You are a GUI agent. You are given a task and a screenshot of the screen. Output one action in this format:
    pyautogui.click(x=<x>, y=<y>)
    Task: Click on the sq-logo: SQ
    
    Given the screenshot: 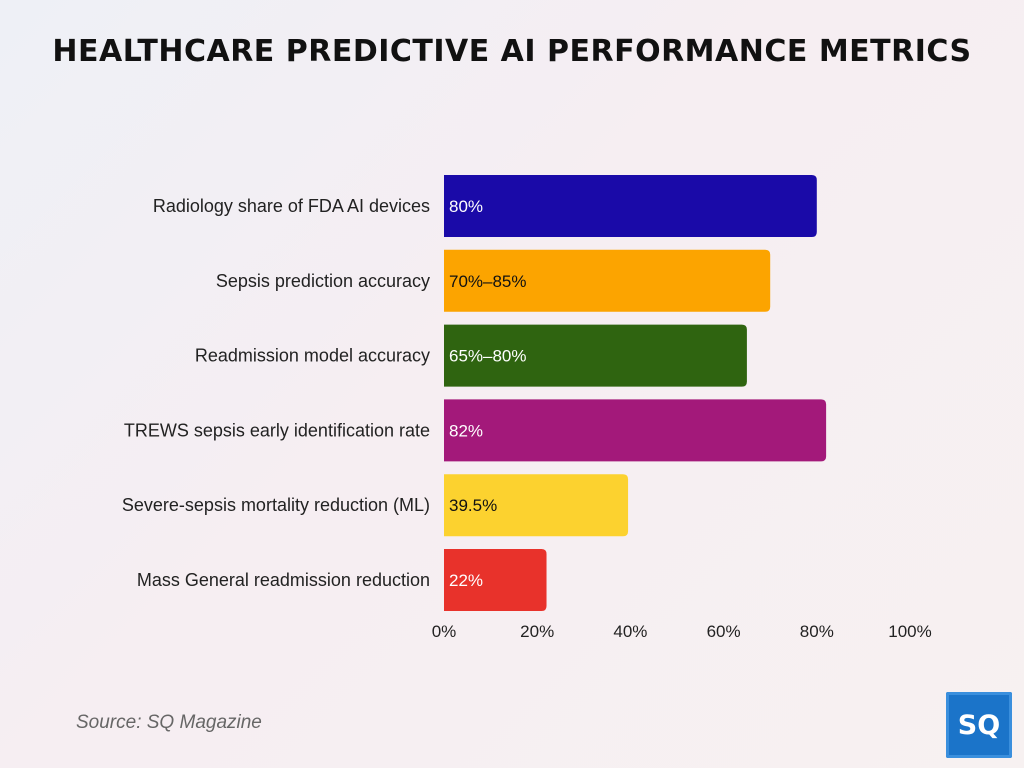 What is the action you would take?
    pyautogui.click(x=979, y=725)
    